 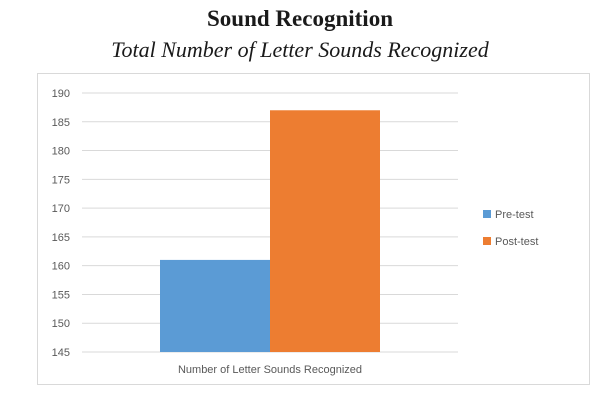 I want to click on y-tick-label: 150, so click(x=61, y=324).